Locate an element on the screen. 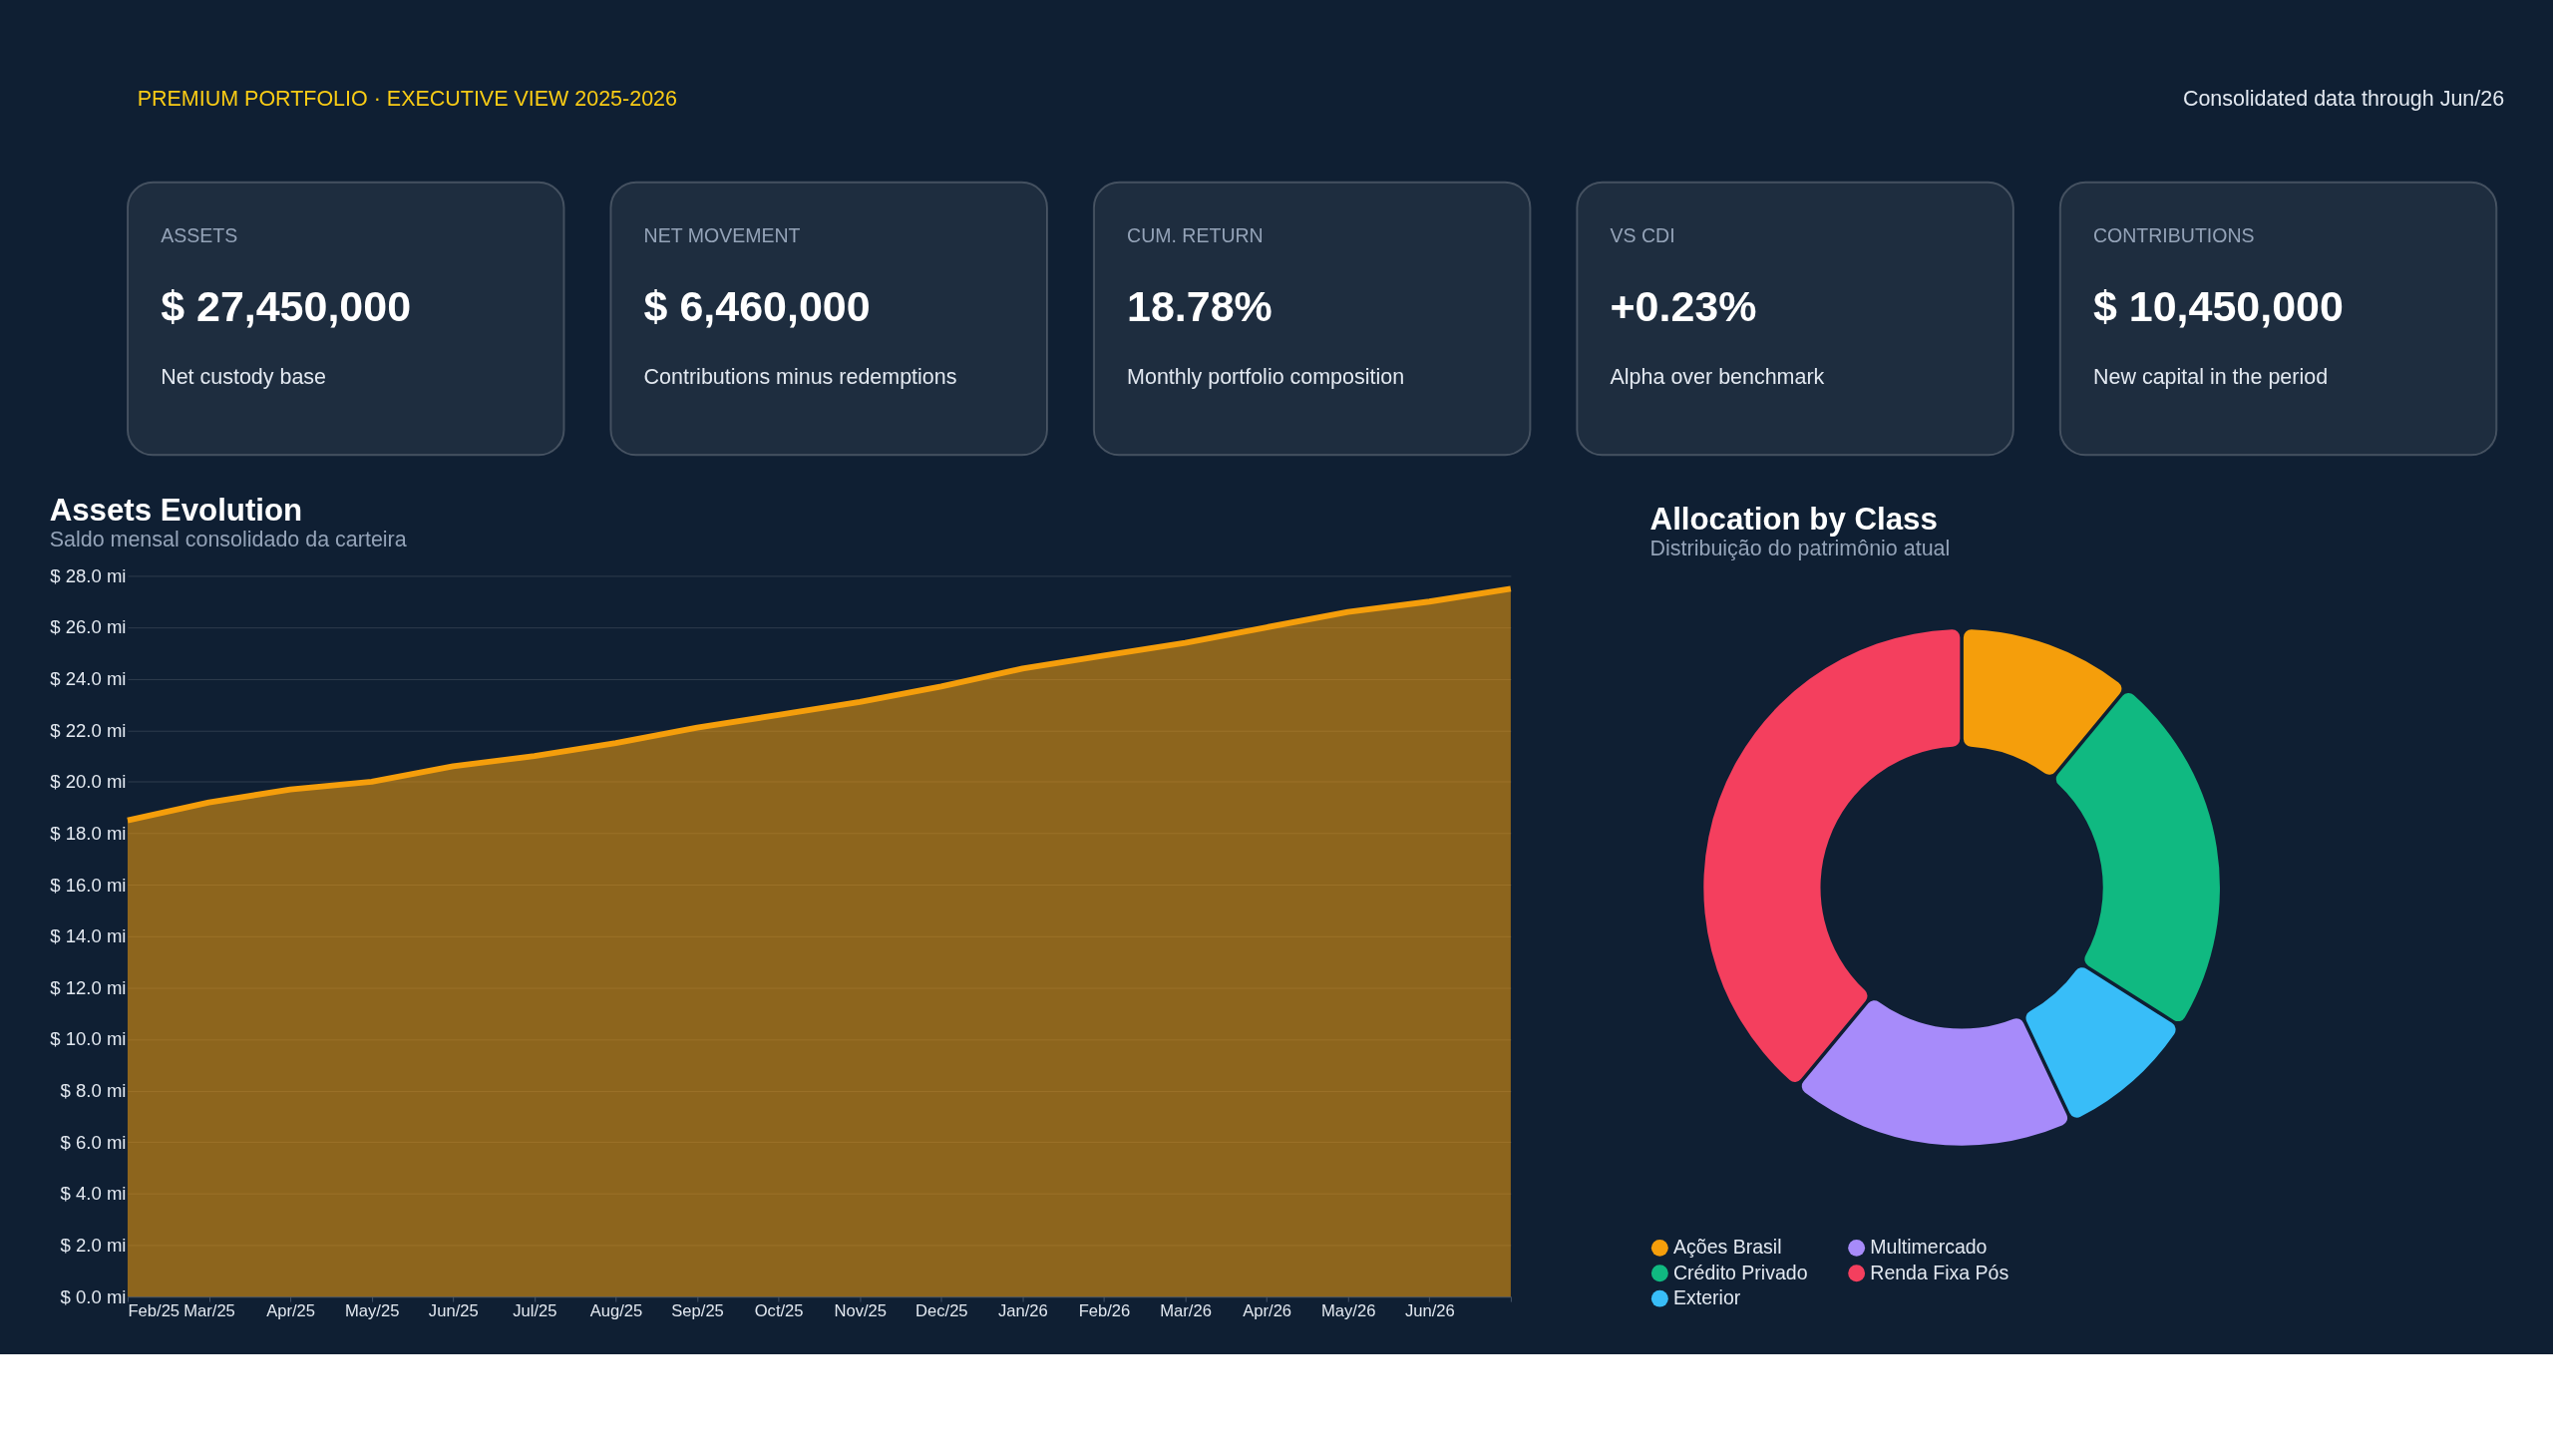 The image size is (2553, 1456). x-tick-label: Apr/25 is located at coordinates (291, 1311).